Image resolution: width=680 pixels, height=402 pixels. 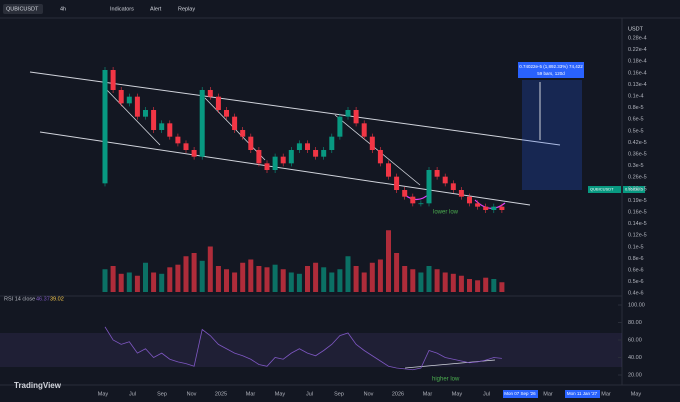 What do you see at coordinates (156, 9) in the screenshot?
I see `alert: Alert` at bounding box center [156, 9].